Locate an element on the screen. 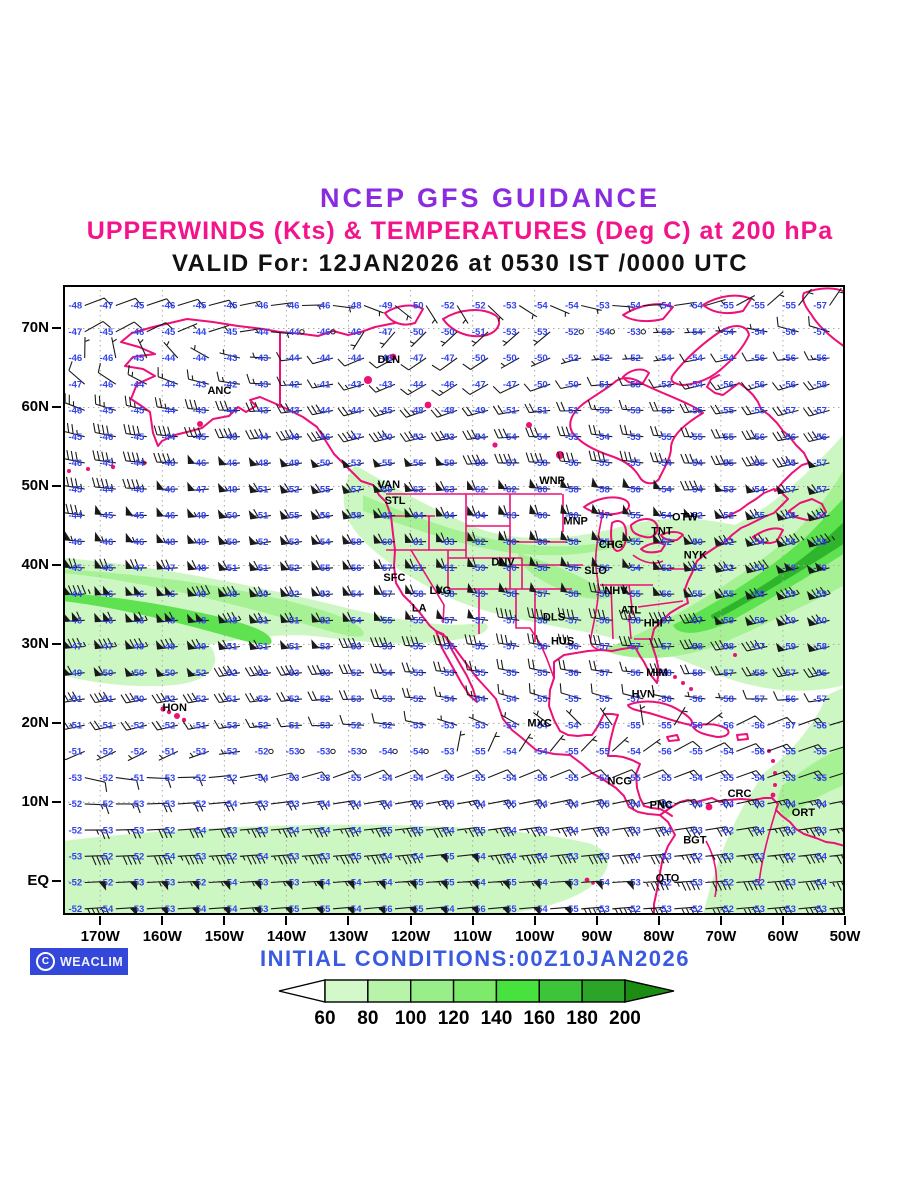 This screenshot has height=1200, width=900. lon-label: 100W is located at coordinates (535, 936).